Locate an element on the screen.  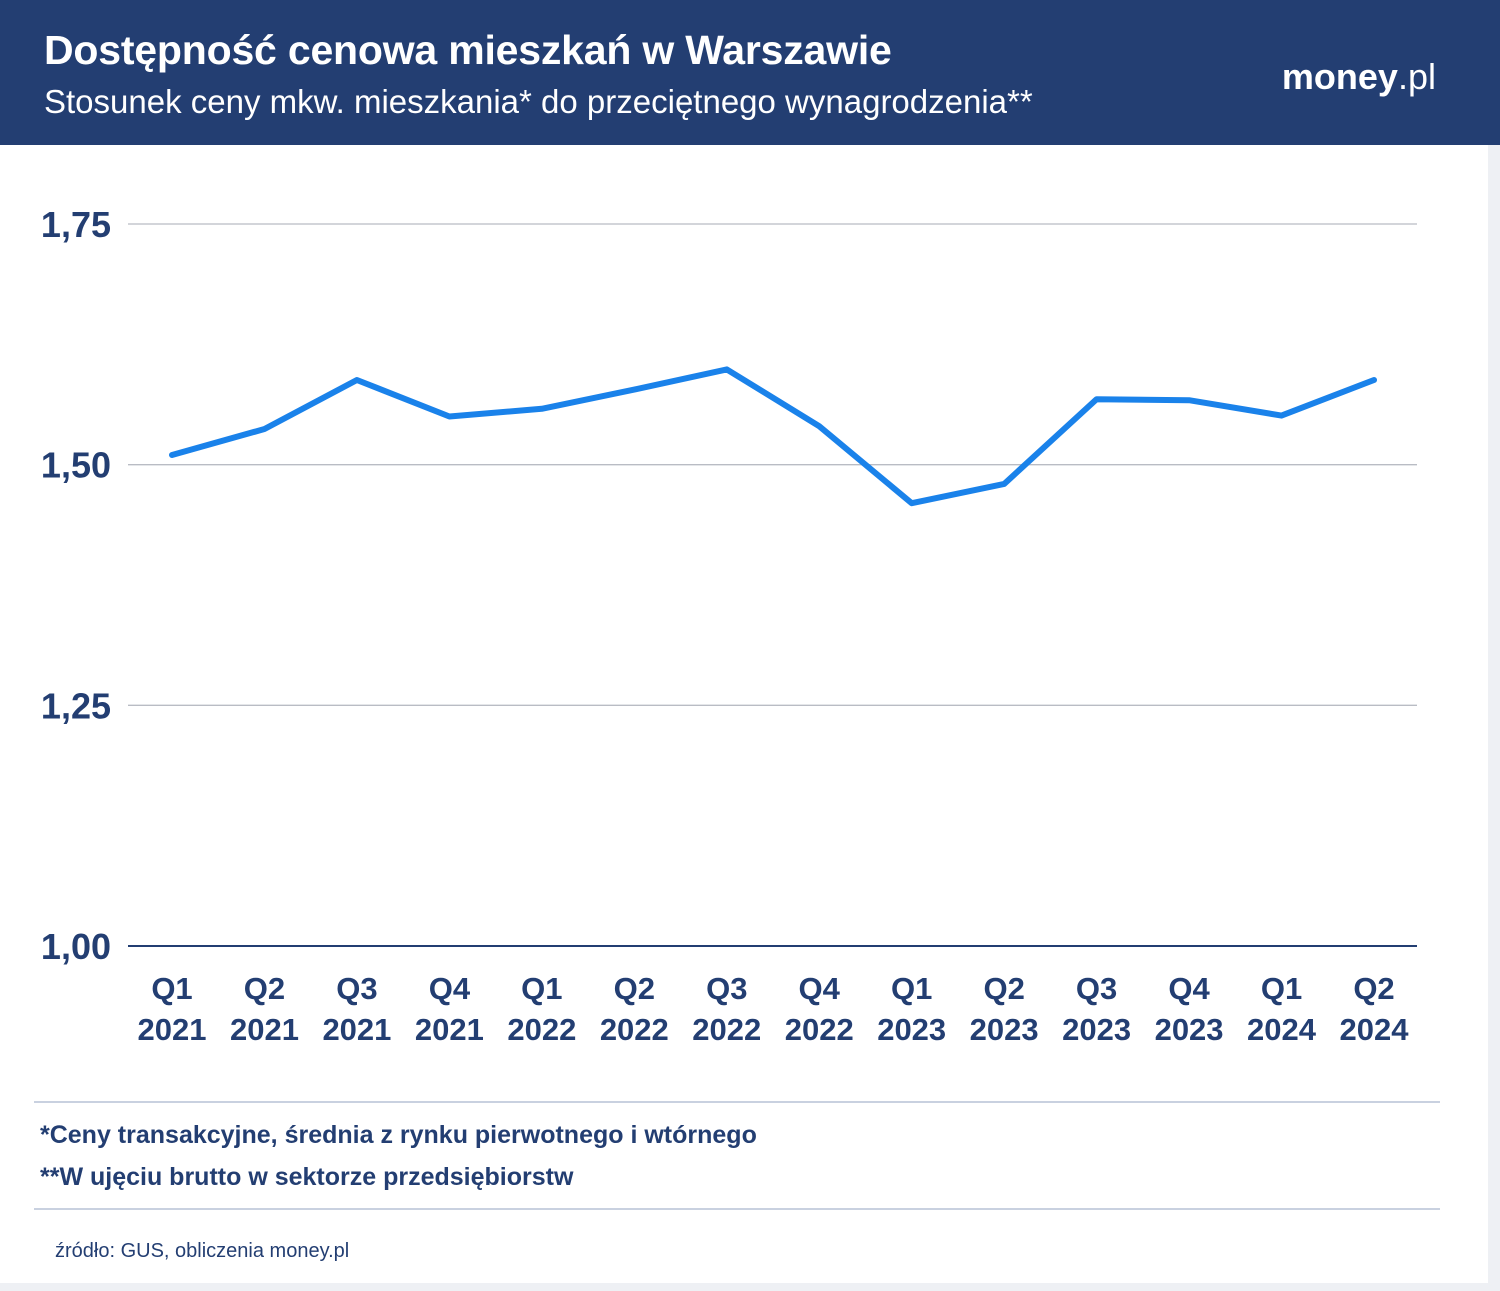
frame-border-right is located at coordinates (1494, 718).